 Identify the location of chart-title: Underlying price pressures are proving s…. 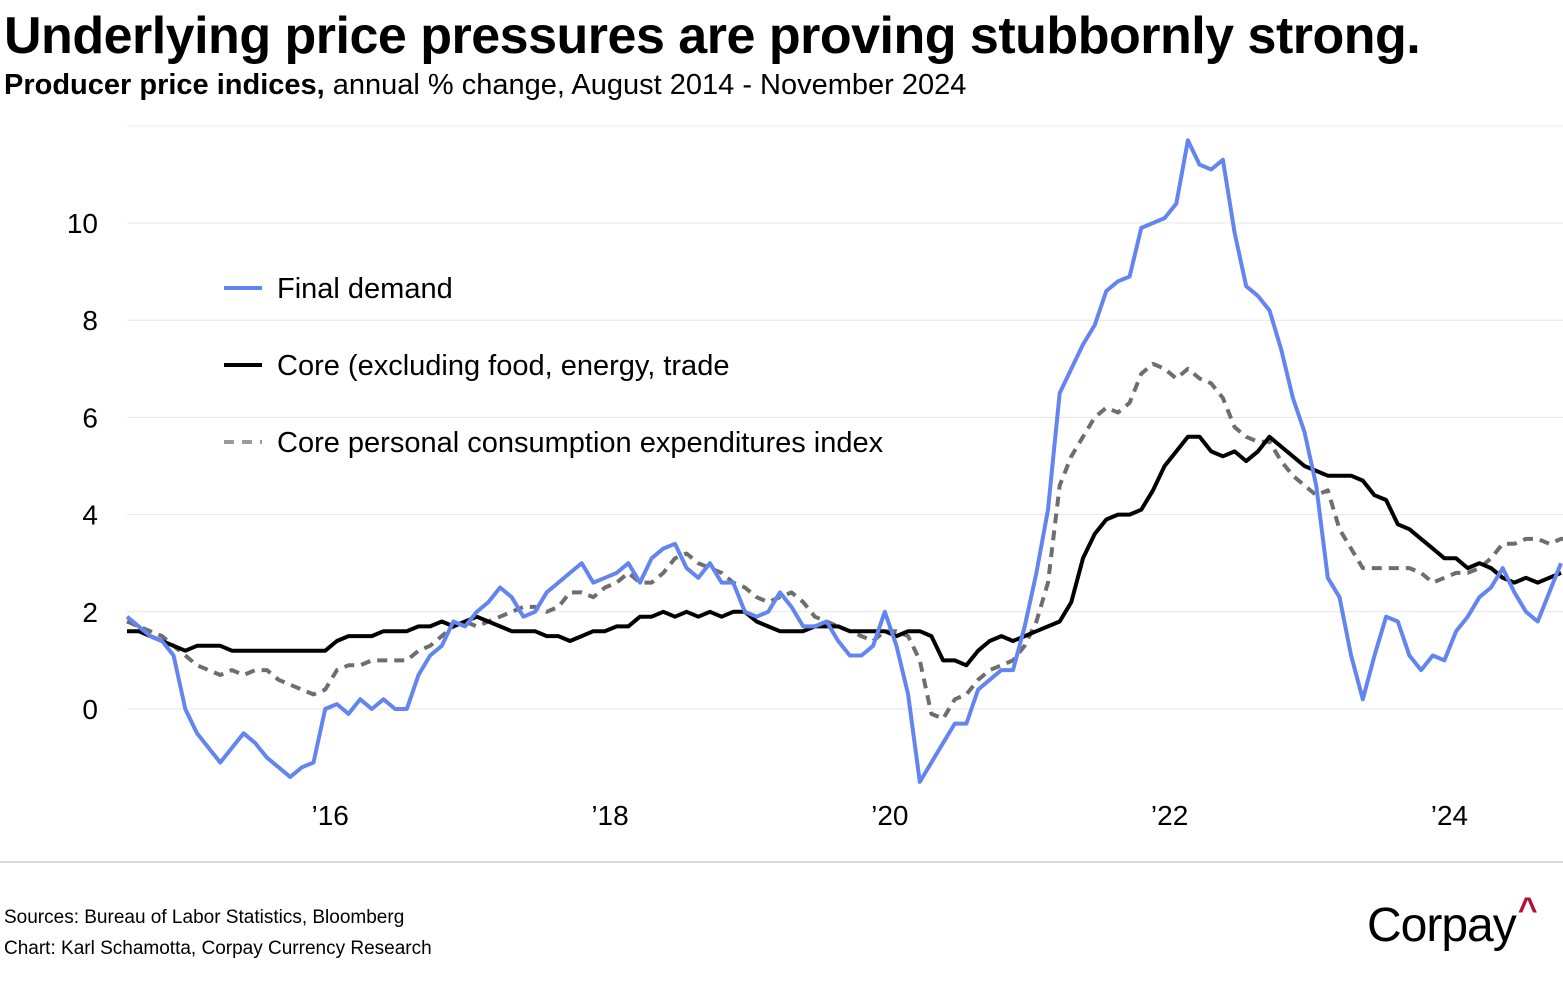
(712, 36).